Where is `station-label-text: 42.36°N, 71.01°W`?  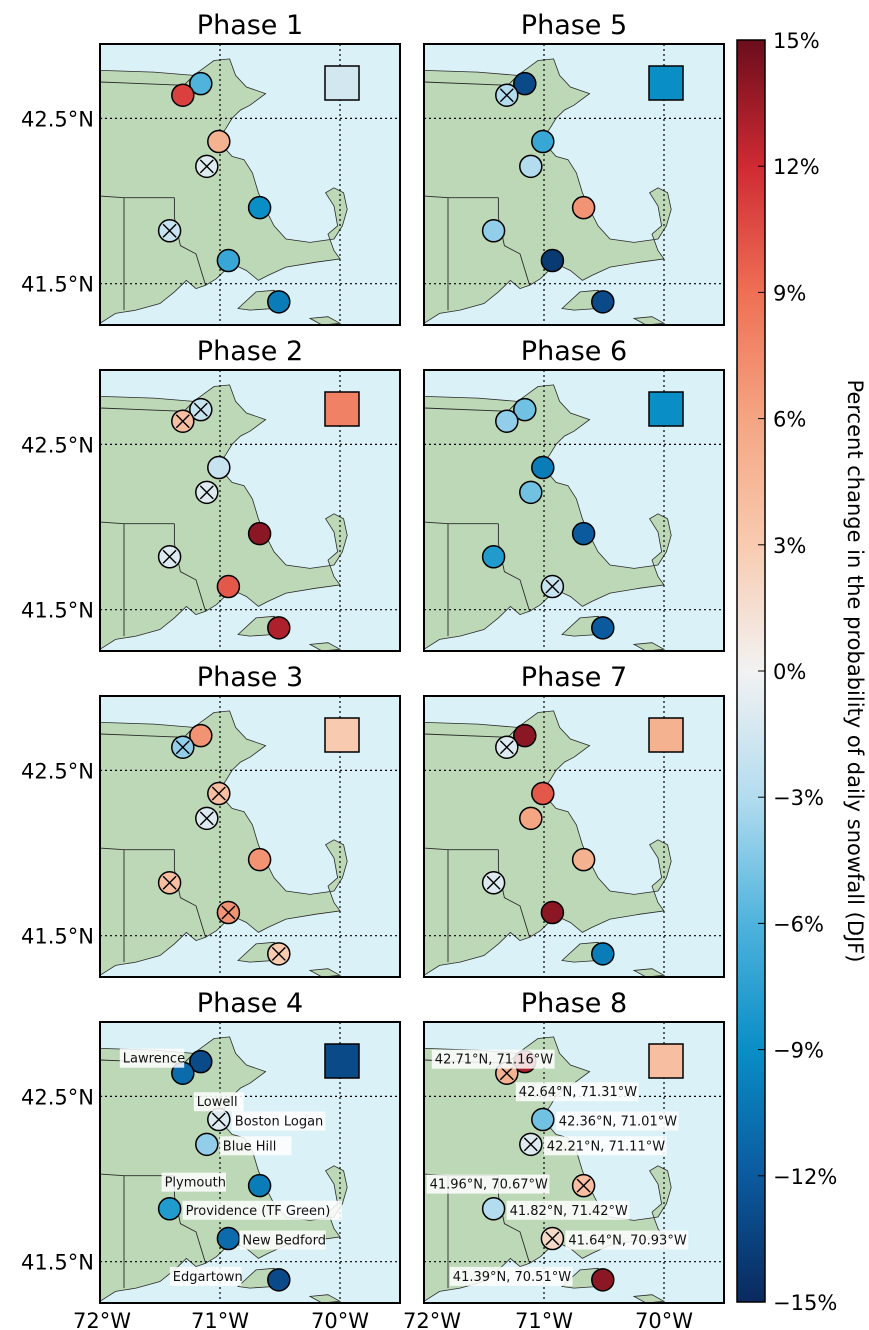
station-label-text: 42.36°N, 71.01°W is located at coordinates (618, 1122).